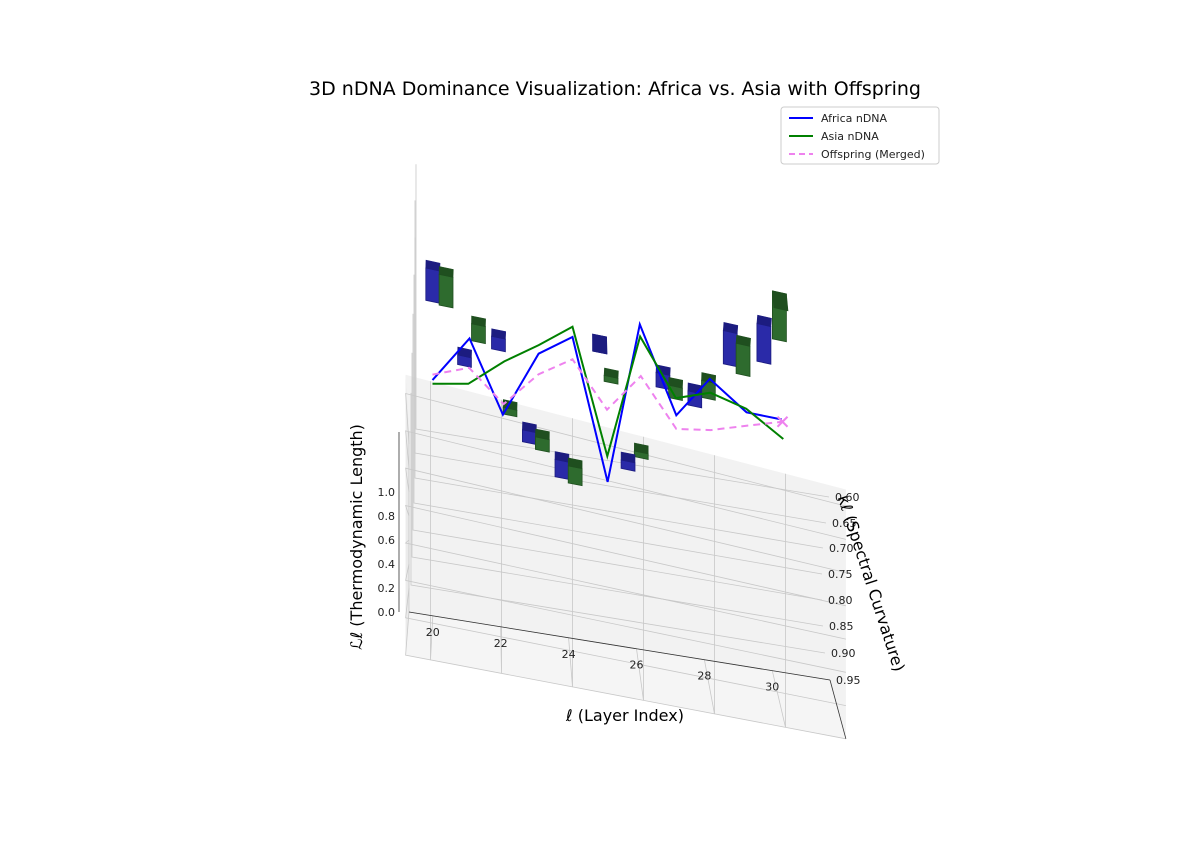  I want to click on z-tick-label: 0.4, so click(387, 564).